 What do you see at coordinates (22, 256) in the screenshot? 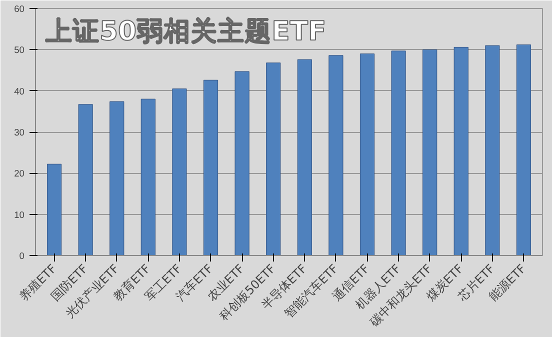
I see `y-tick-label: 0` at bounding box center [22, 256].